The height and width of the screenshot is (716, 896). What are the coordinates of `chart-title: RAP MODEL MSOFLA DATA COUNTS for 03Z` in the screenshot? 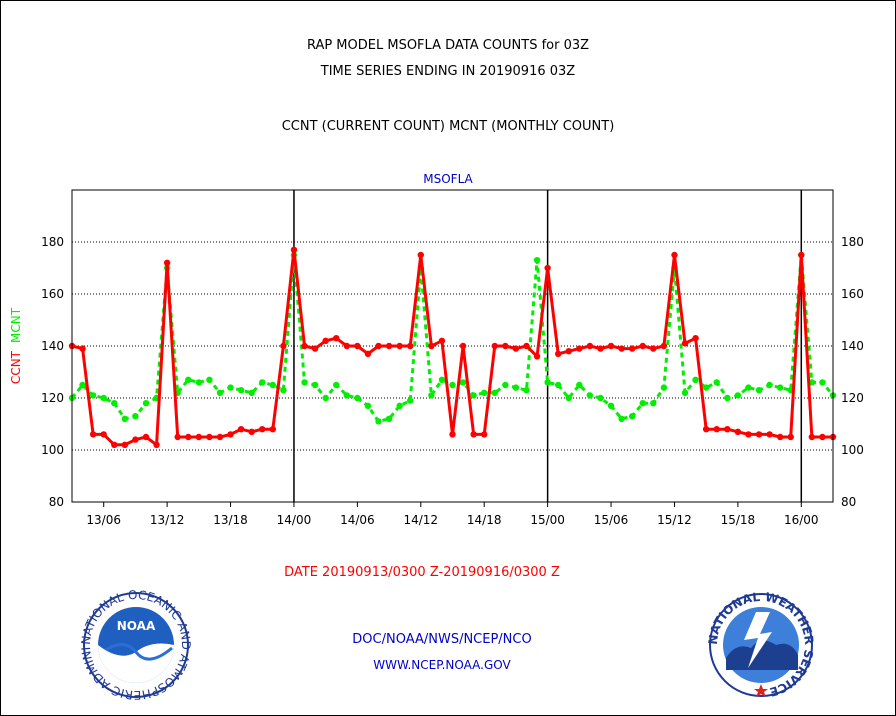 It's located at (448, 45).